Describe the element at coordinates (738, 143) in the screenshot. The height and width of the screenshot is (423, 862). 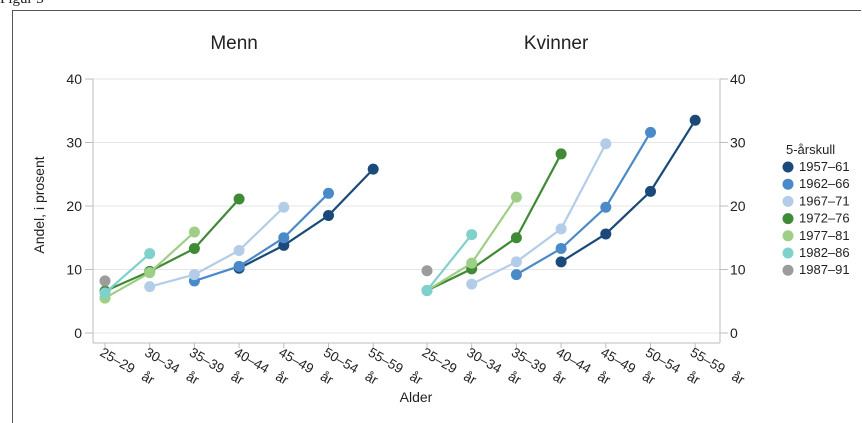
I see `y-tick-label-right: 30` at that location.